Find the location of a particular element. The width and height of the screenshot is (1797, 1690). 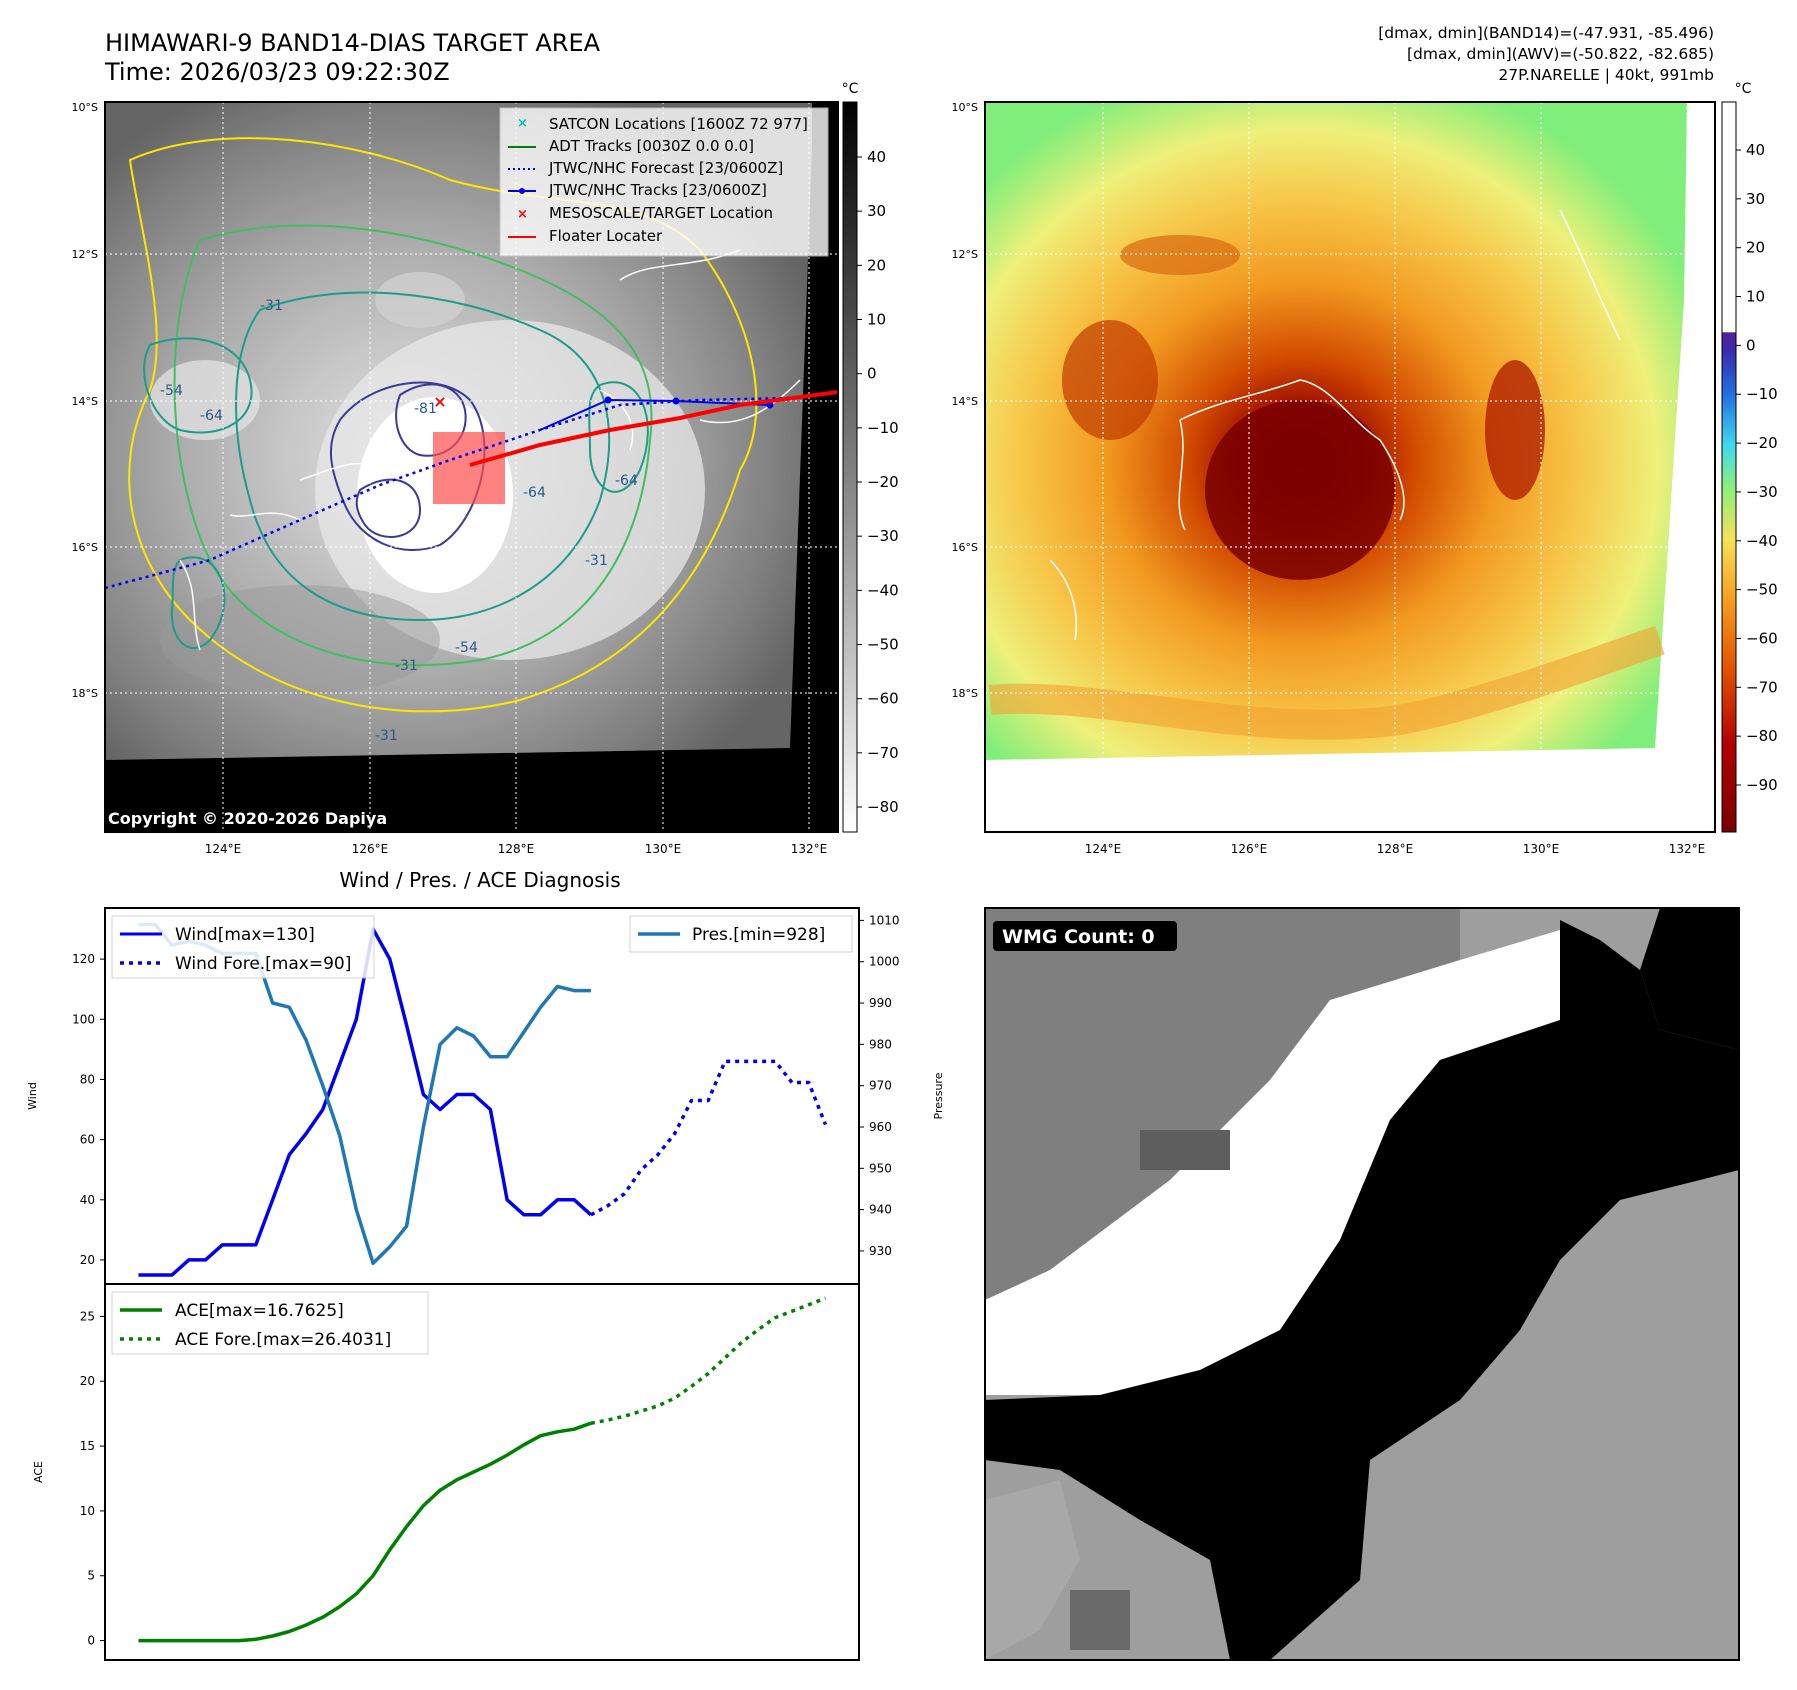

y-tick-label: 950 is located at coordinates (880, 1168).